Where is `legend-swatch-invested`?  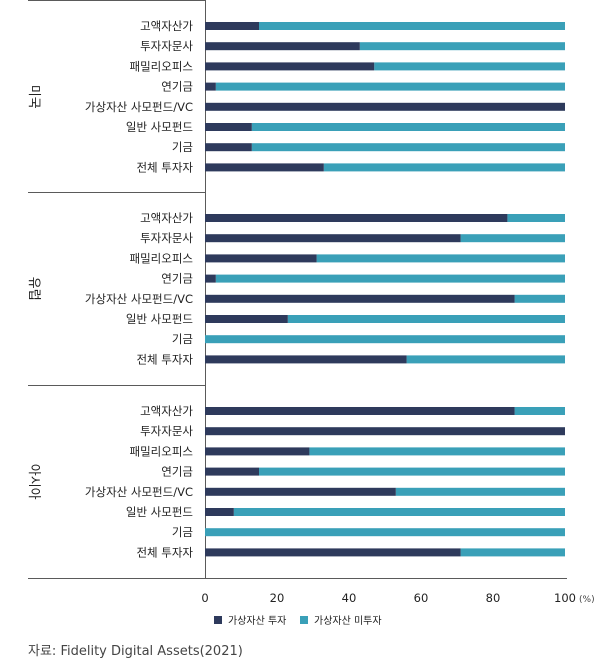
legend-swatch-invested is located at coordinates (218, 620).